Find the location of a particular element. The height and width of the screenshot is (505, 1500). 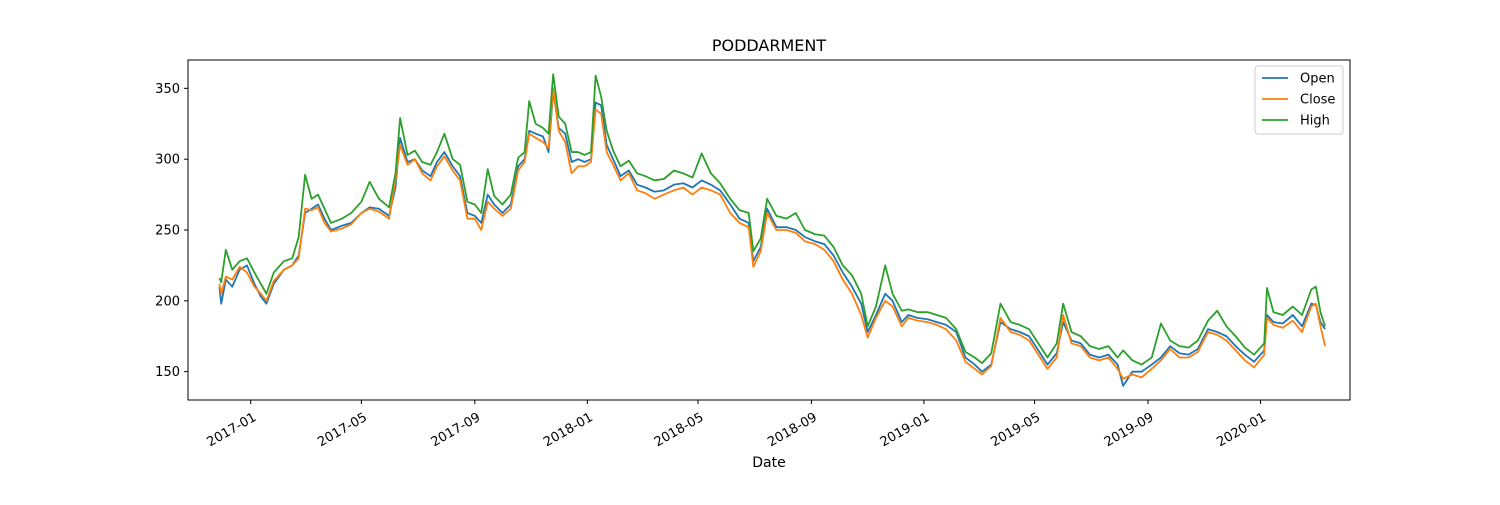

chart-title: PODDARMENT is located at coordinates (769, 45).